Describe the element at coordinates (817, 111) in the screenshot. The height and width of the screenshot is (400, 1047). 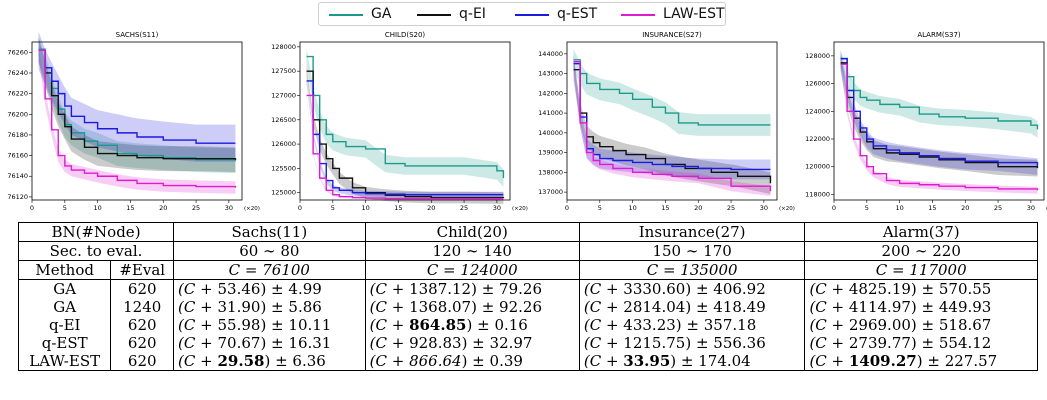
I see `y-tick-label: 124000` at that location.